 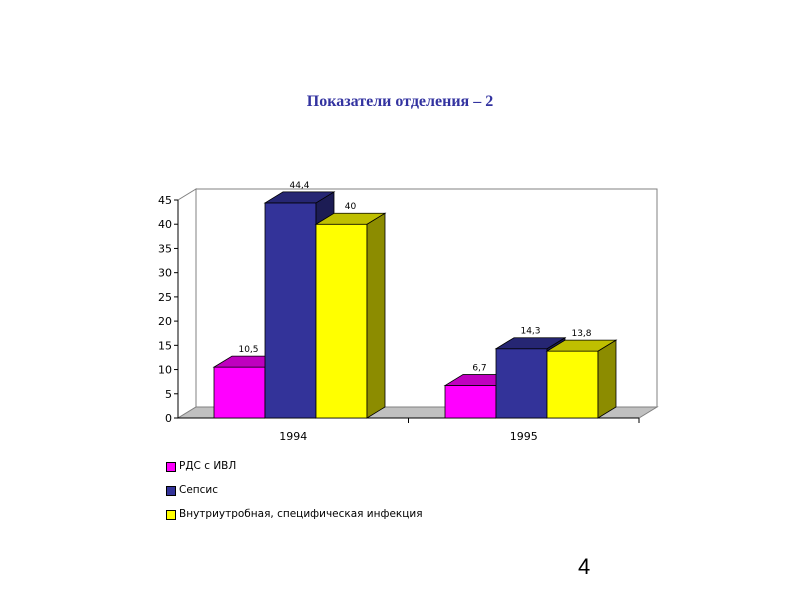 What do you see at coordinates (187, 303) in the screenshot?
I see `side-wall` at bounding box center [187, 303].